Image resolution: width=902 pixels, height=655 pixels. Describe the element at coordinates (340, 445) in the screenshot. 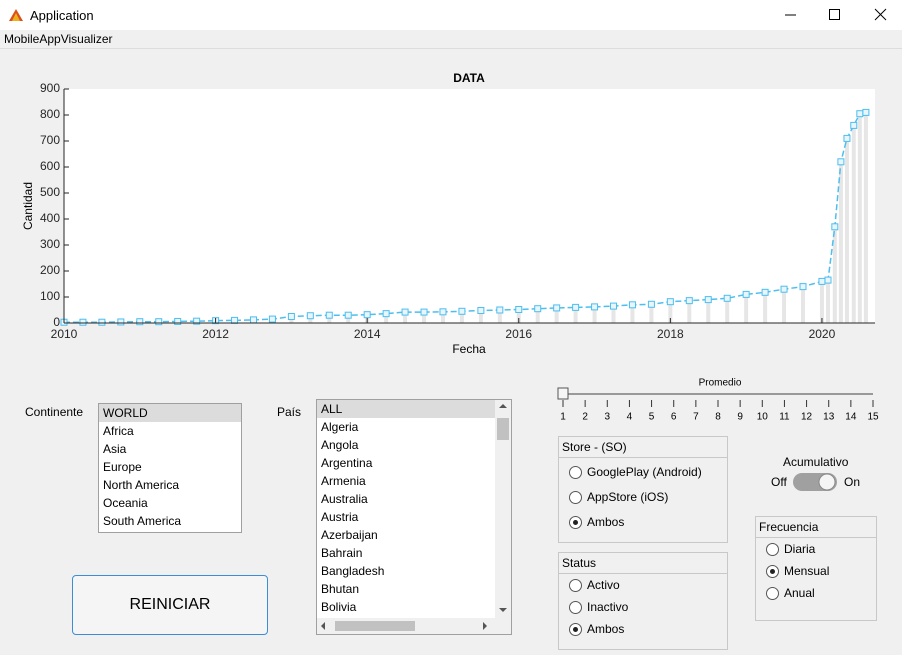

I see `list-item: Angola` at that location.